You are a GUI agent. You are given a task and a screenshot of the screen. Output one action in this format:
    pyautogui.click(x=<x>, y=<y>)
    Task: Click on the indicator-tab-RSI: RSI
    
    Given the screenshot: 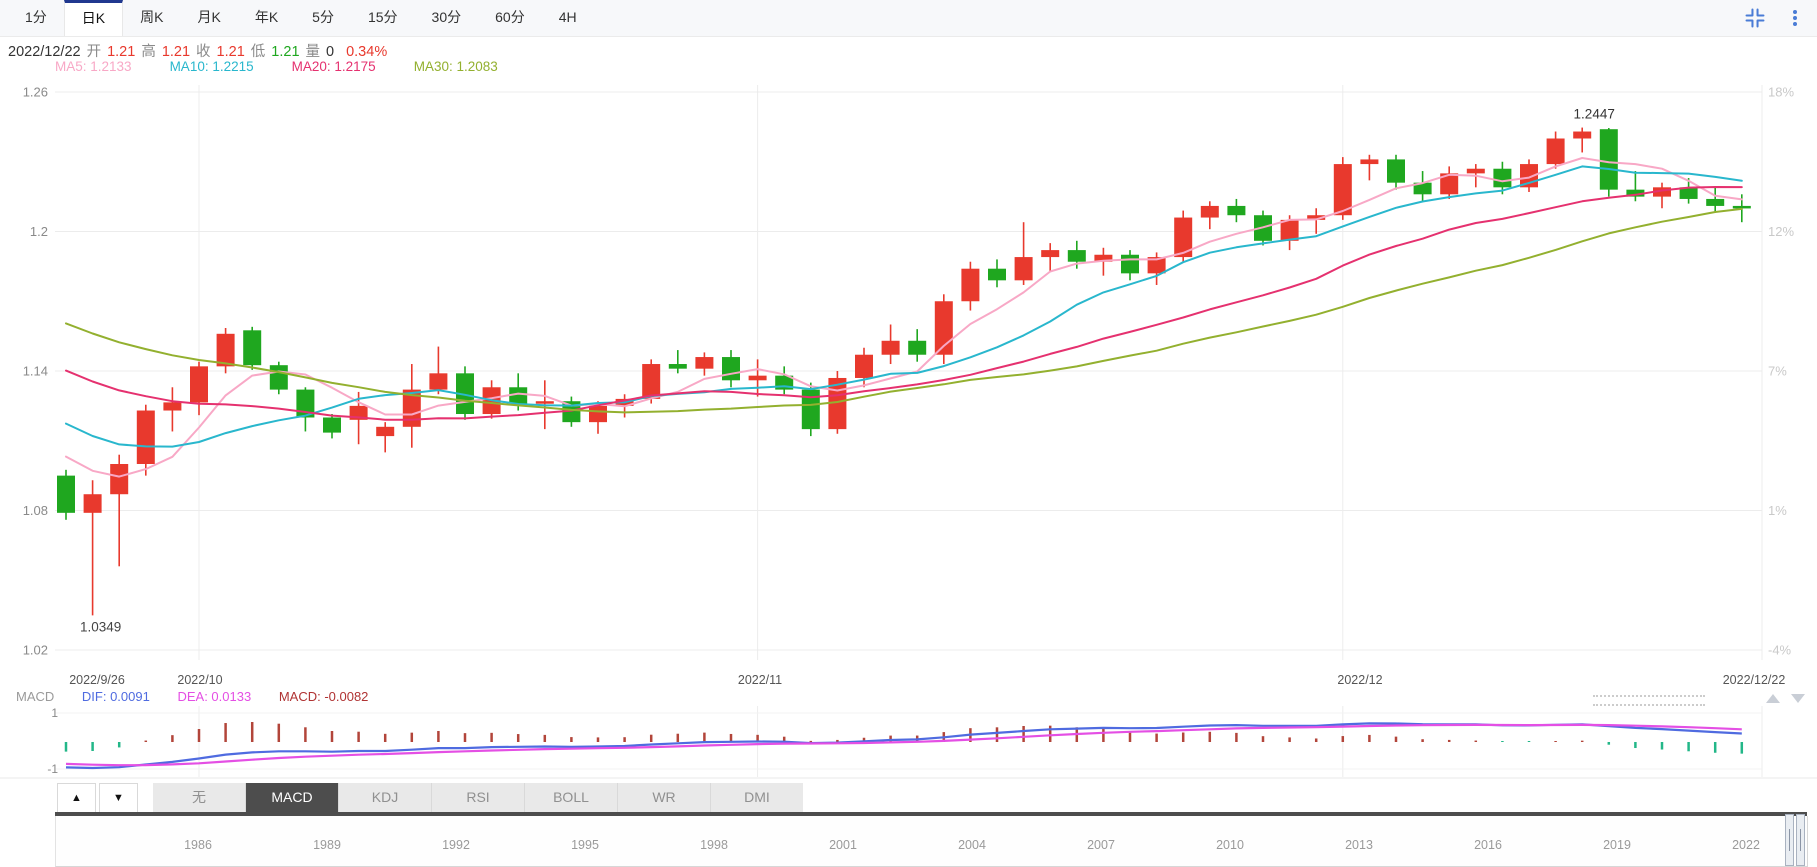 What is the action you would take?
    pyautogui.click(x=478, y=797)
    